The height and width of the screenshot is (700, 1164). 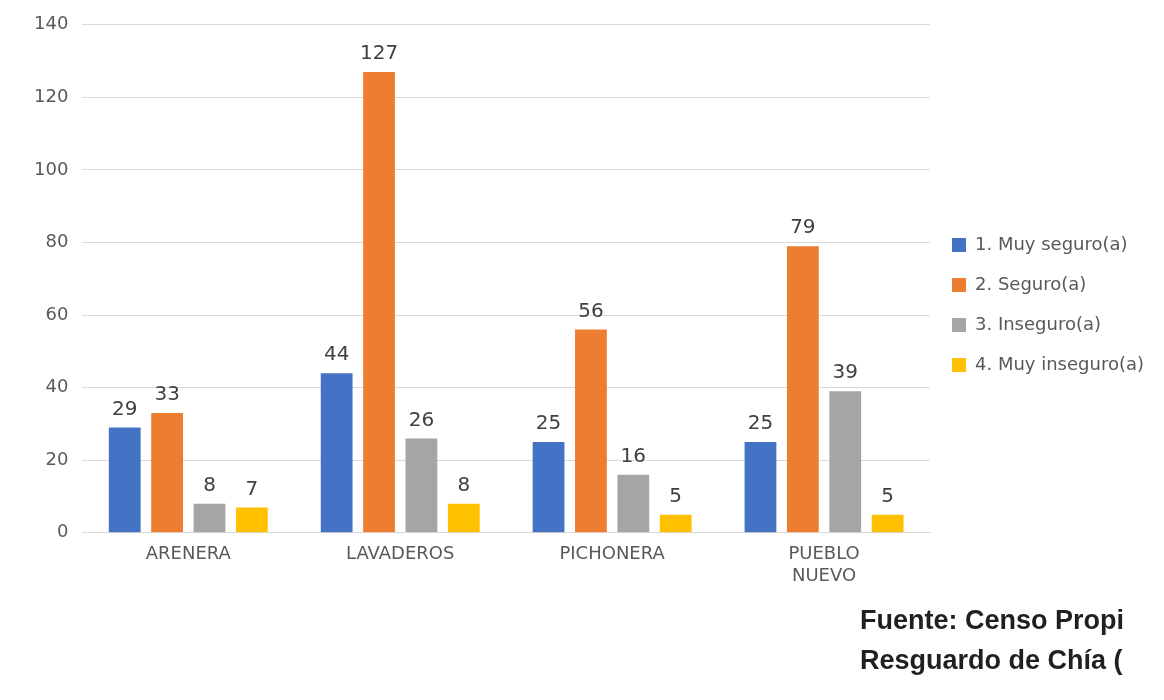 I want to click on data-label: 16, so click(x=633, y=454).